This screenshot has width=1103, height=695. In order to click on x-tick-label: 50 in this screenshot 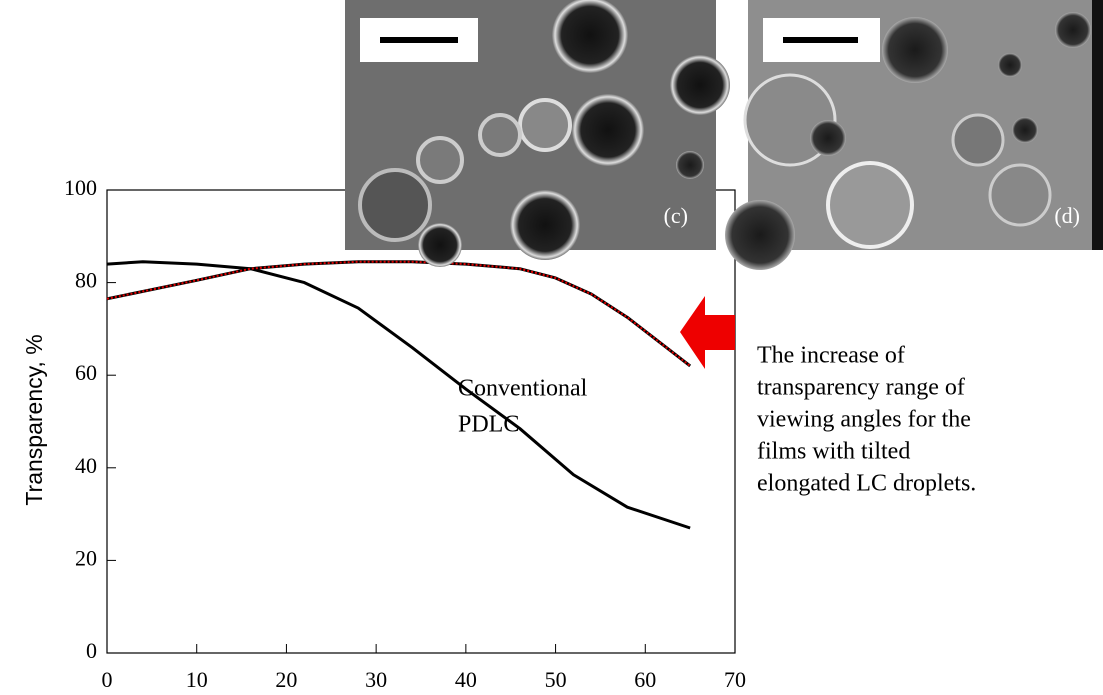, I will do `click(556, 679)`.